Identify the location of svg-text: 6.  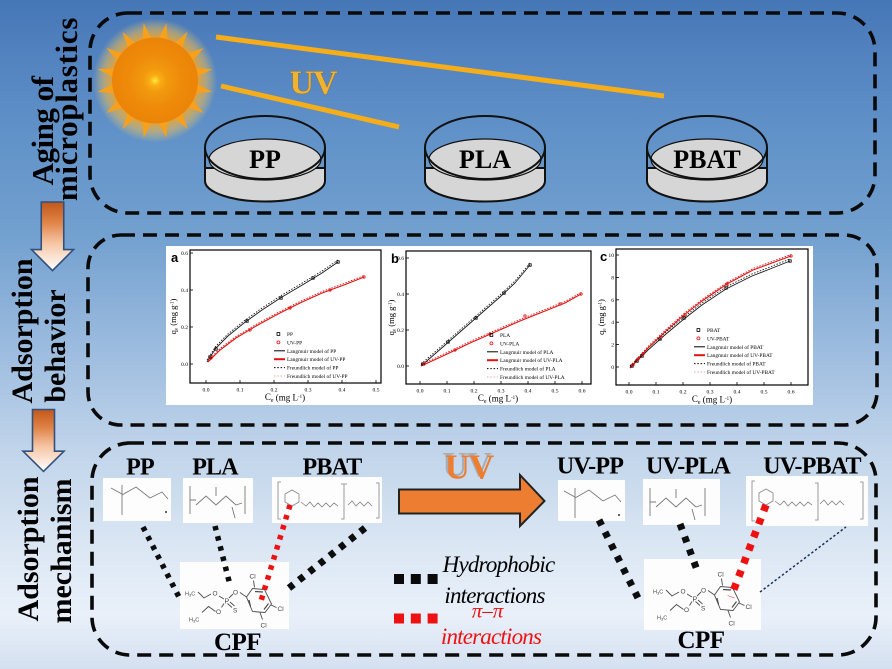
(612, 301).